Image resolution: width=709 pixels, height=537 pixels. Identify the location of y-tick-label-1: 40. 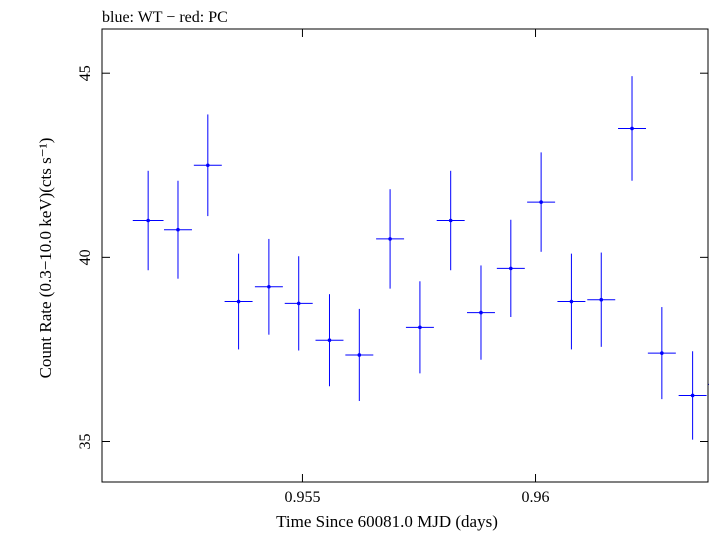
(85, 257).